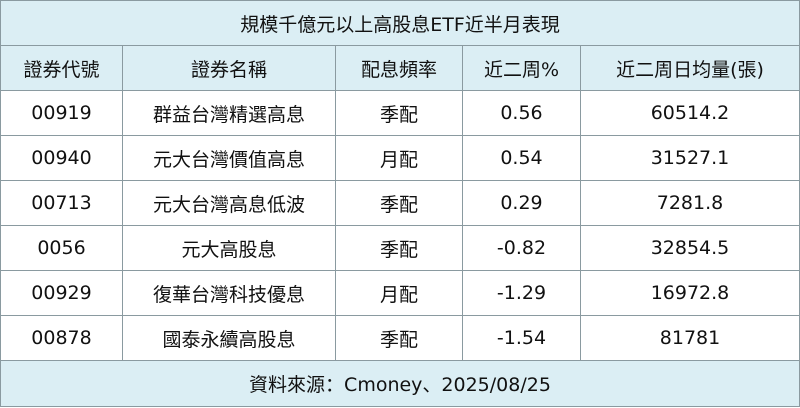 Image resolution: width=800 pixels, height=408 pixels. I want to click on cell: 7281.8, so click(690, 203).